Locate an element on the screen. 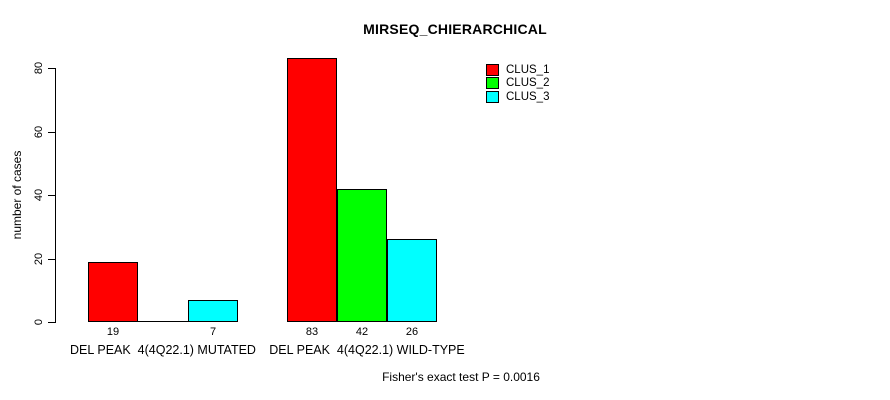 The width and height of the screenshot is (890, 400). legend-label-clus1: CLUS_1 is located at coordinates (528, 69).